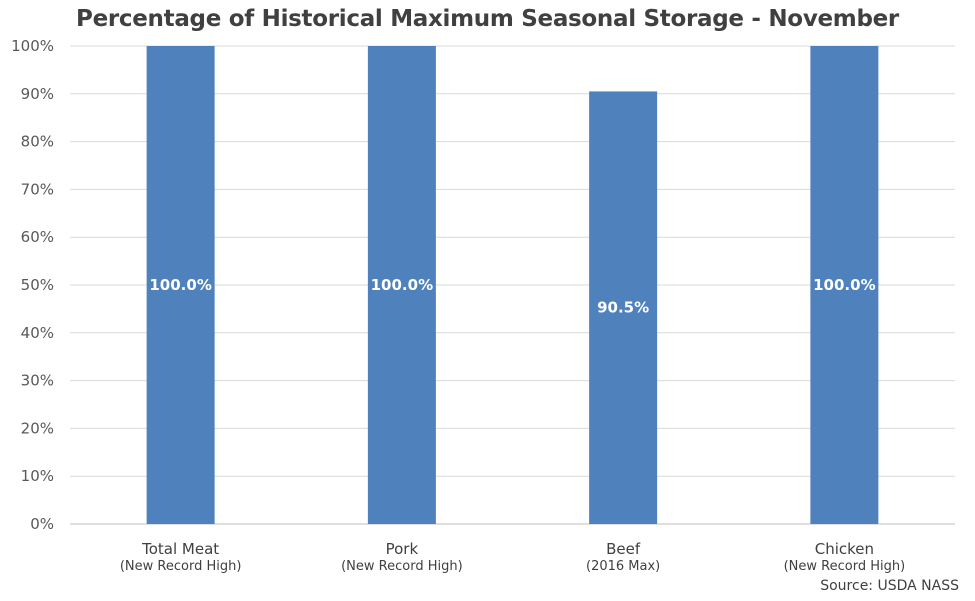  What do you see at coordinates (37, 237) in the screenshot?
I see `y-tick-label: 60%` at bounding box center [37, 237].